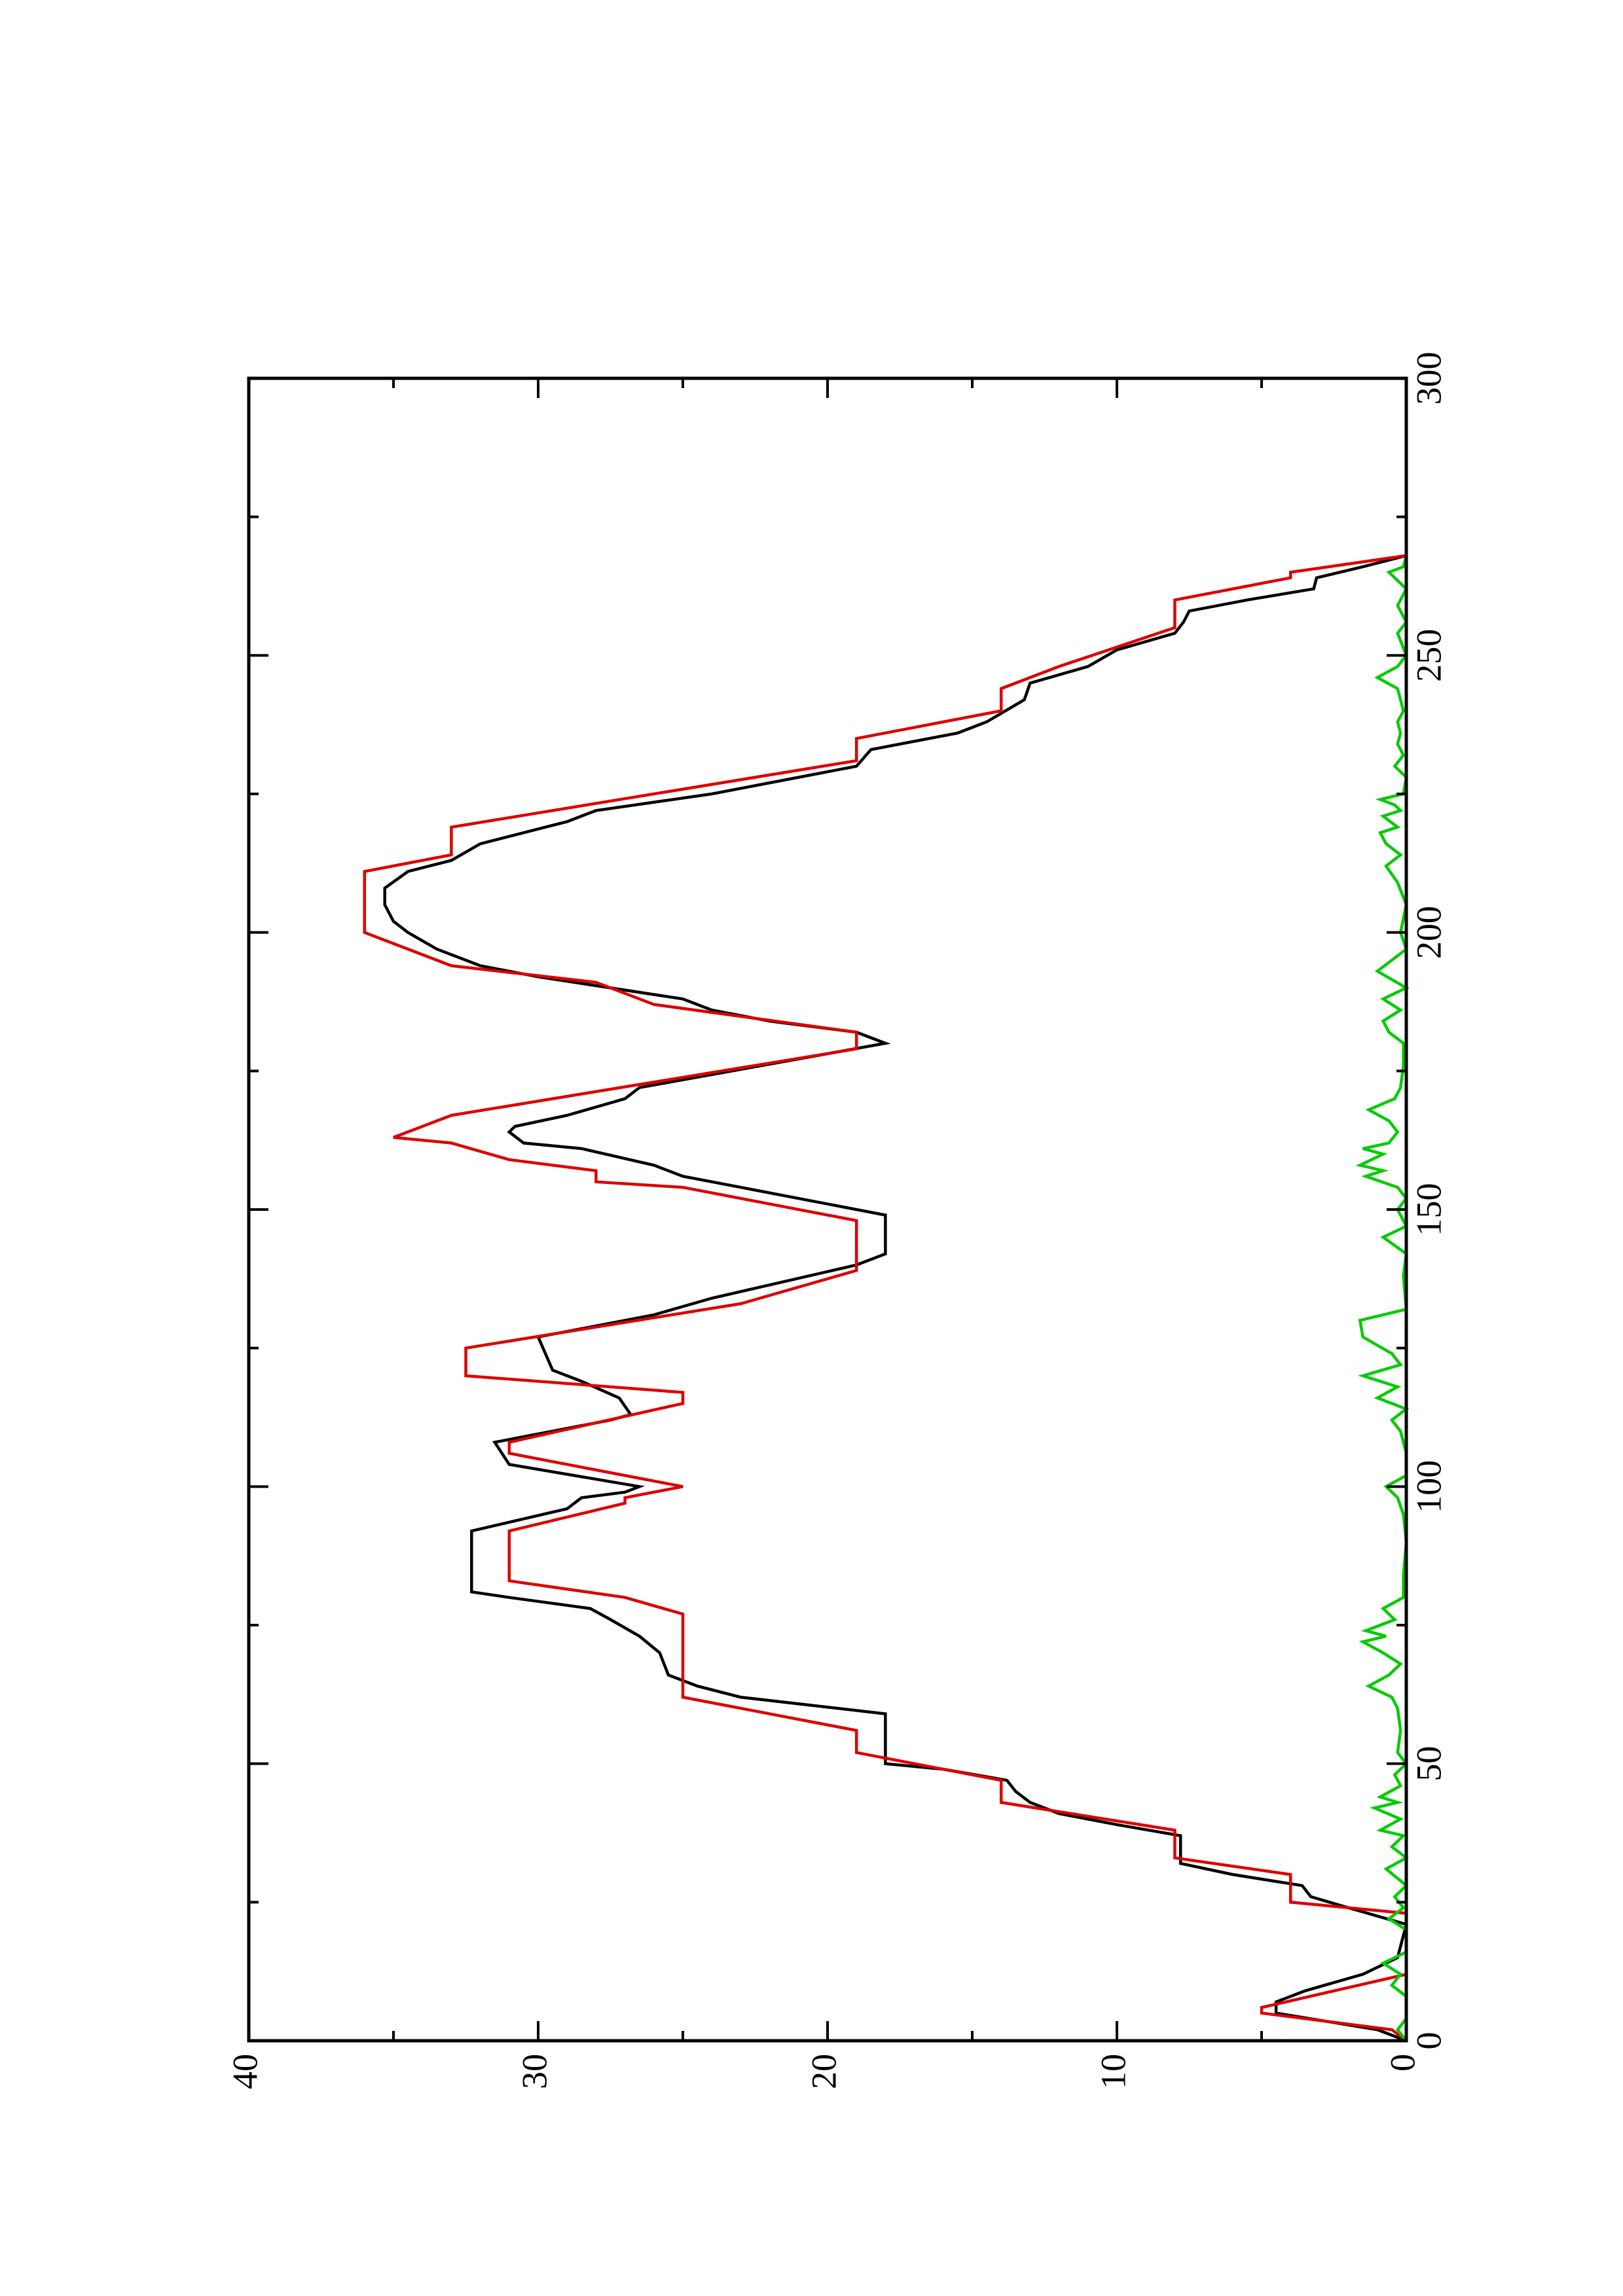  Describe the element at coordinates (1428, 378) in the screenshot. I see `x-tick-label: 300` at that location.